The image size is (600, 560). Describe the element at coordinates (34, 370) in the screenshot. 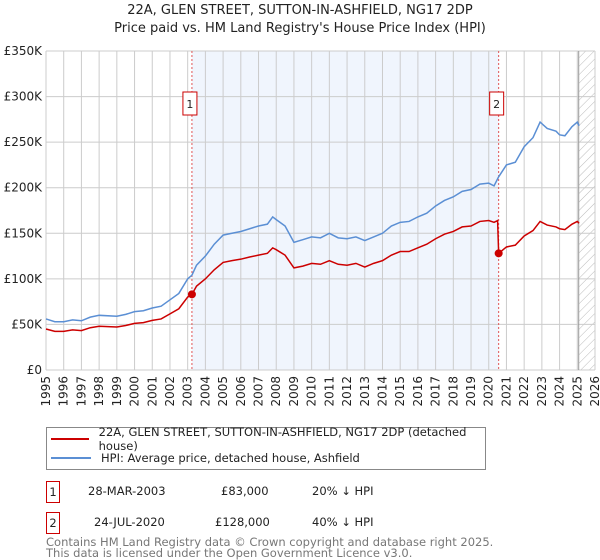

I see `y-tick-label: £0` at that location.